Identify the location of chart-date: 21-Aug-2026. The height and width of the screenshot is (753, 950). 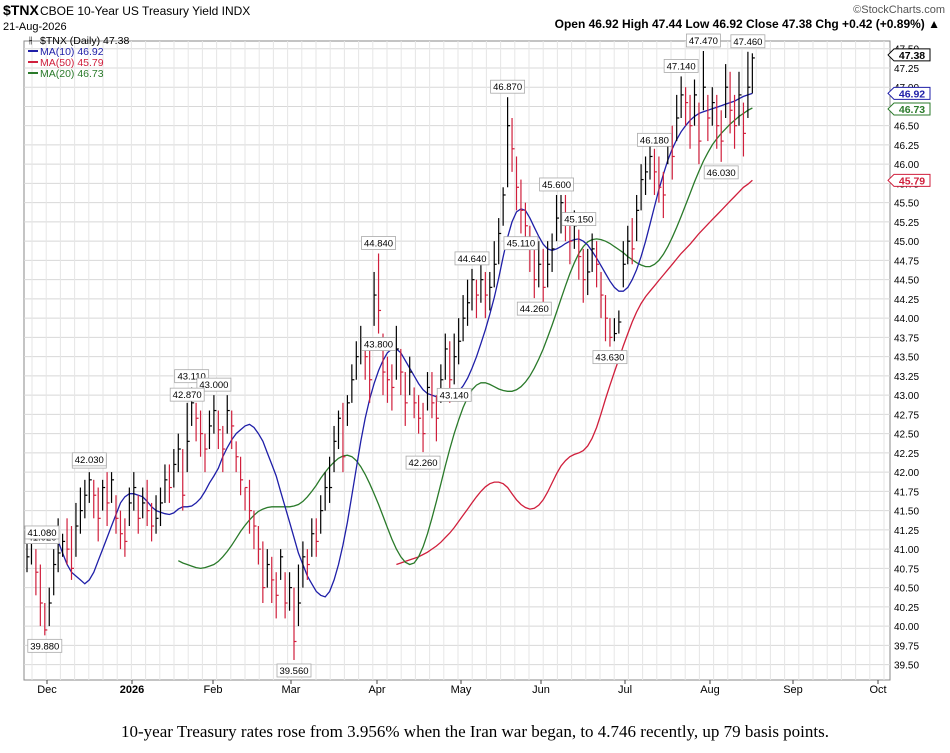
(35, 27).